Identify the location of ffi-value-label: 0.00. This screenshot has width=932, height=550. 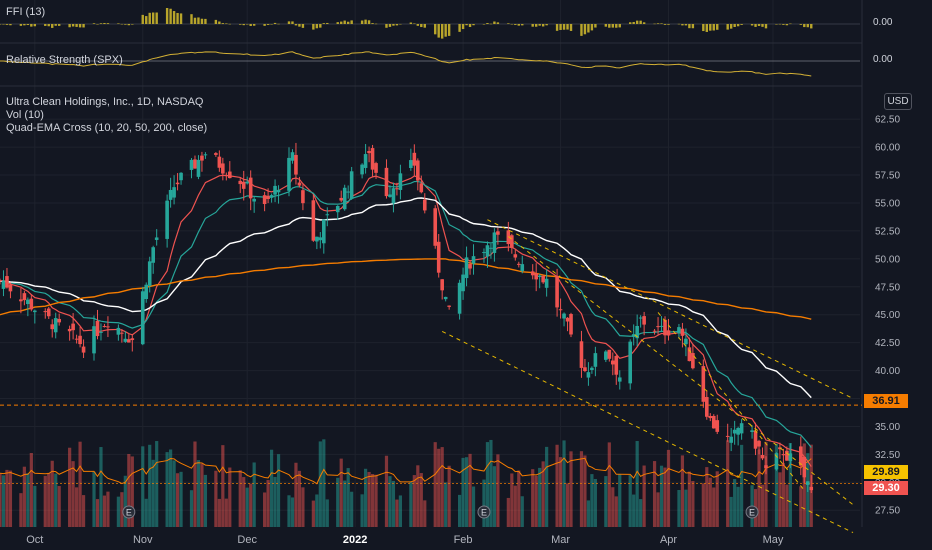
(883, 22).